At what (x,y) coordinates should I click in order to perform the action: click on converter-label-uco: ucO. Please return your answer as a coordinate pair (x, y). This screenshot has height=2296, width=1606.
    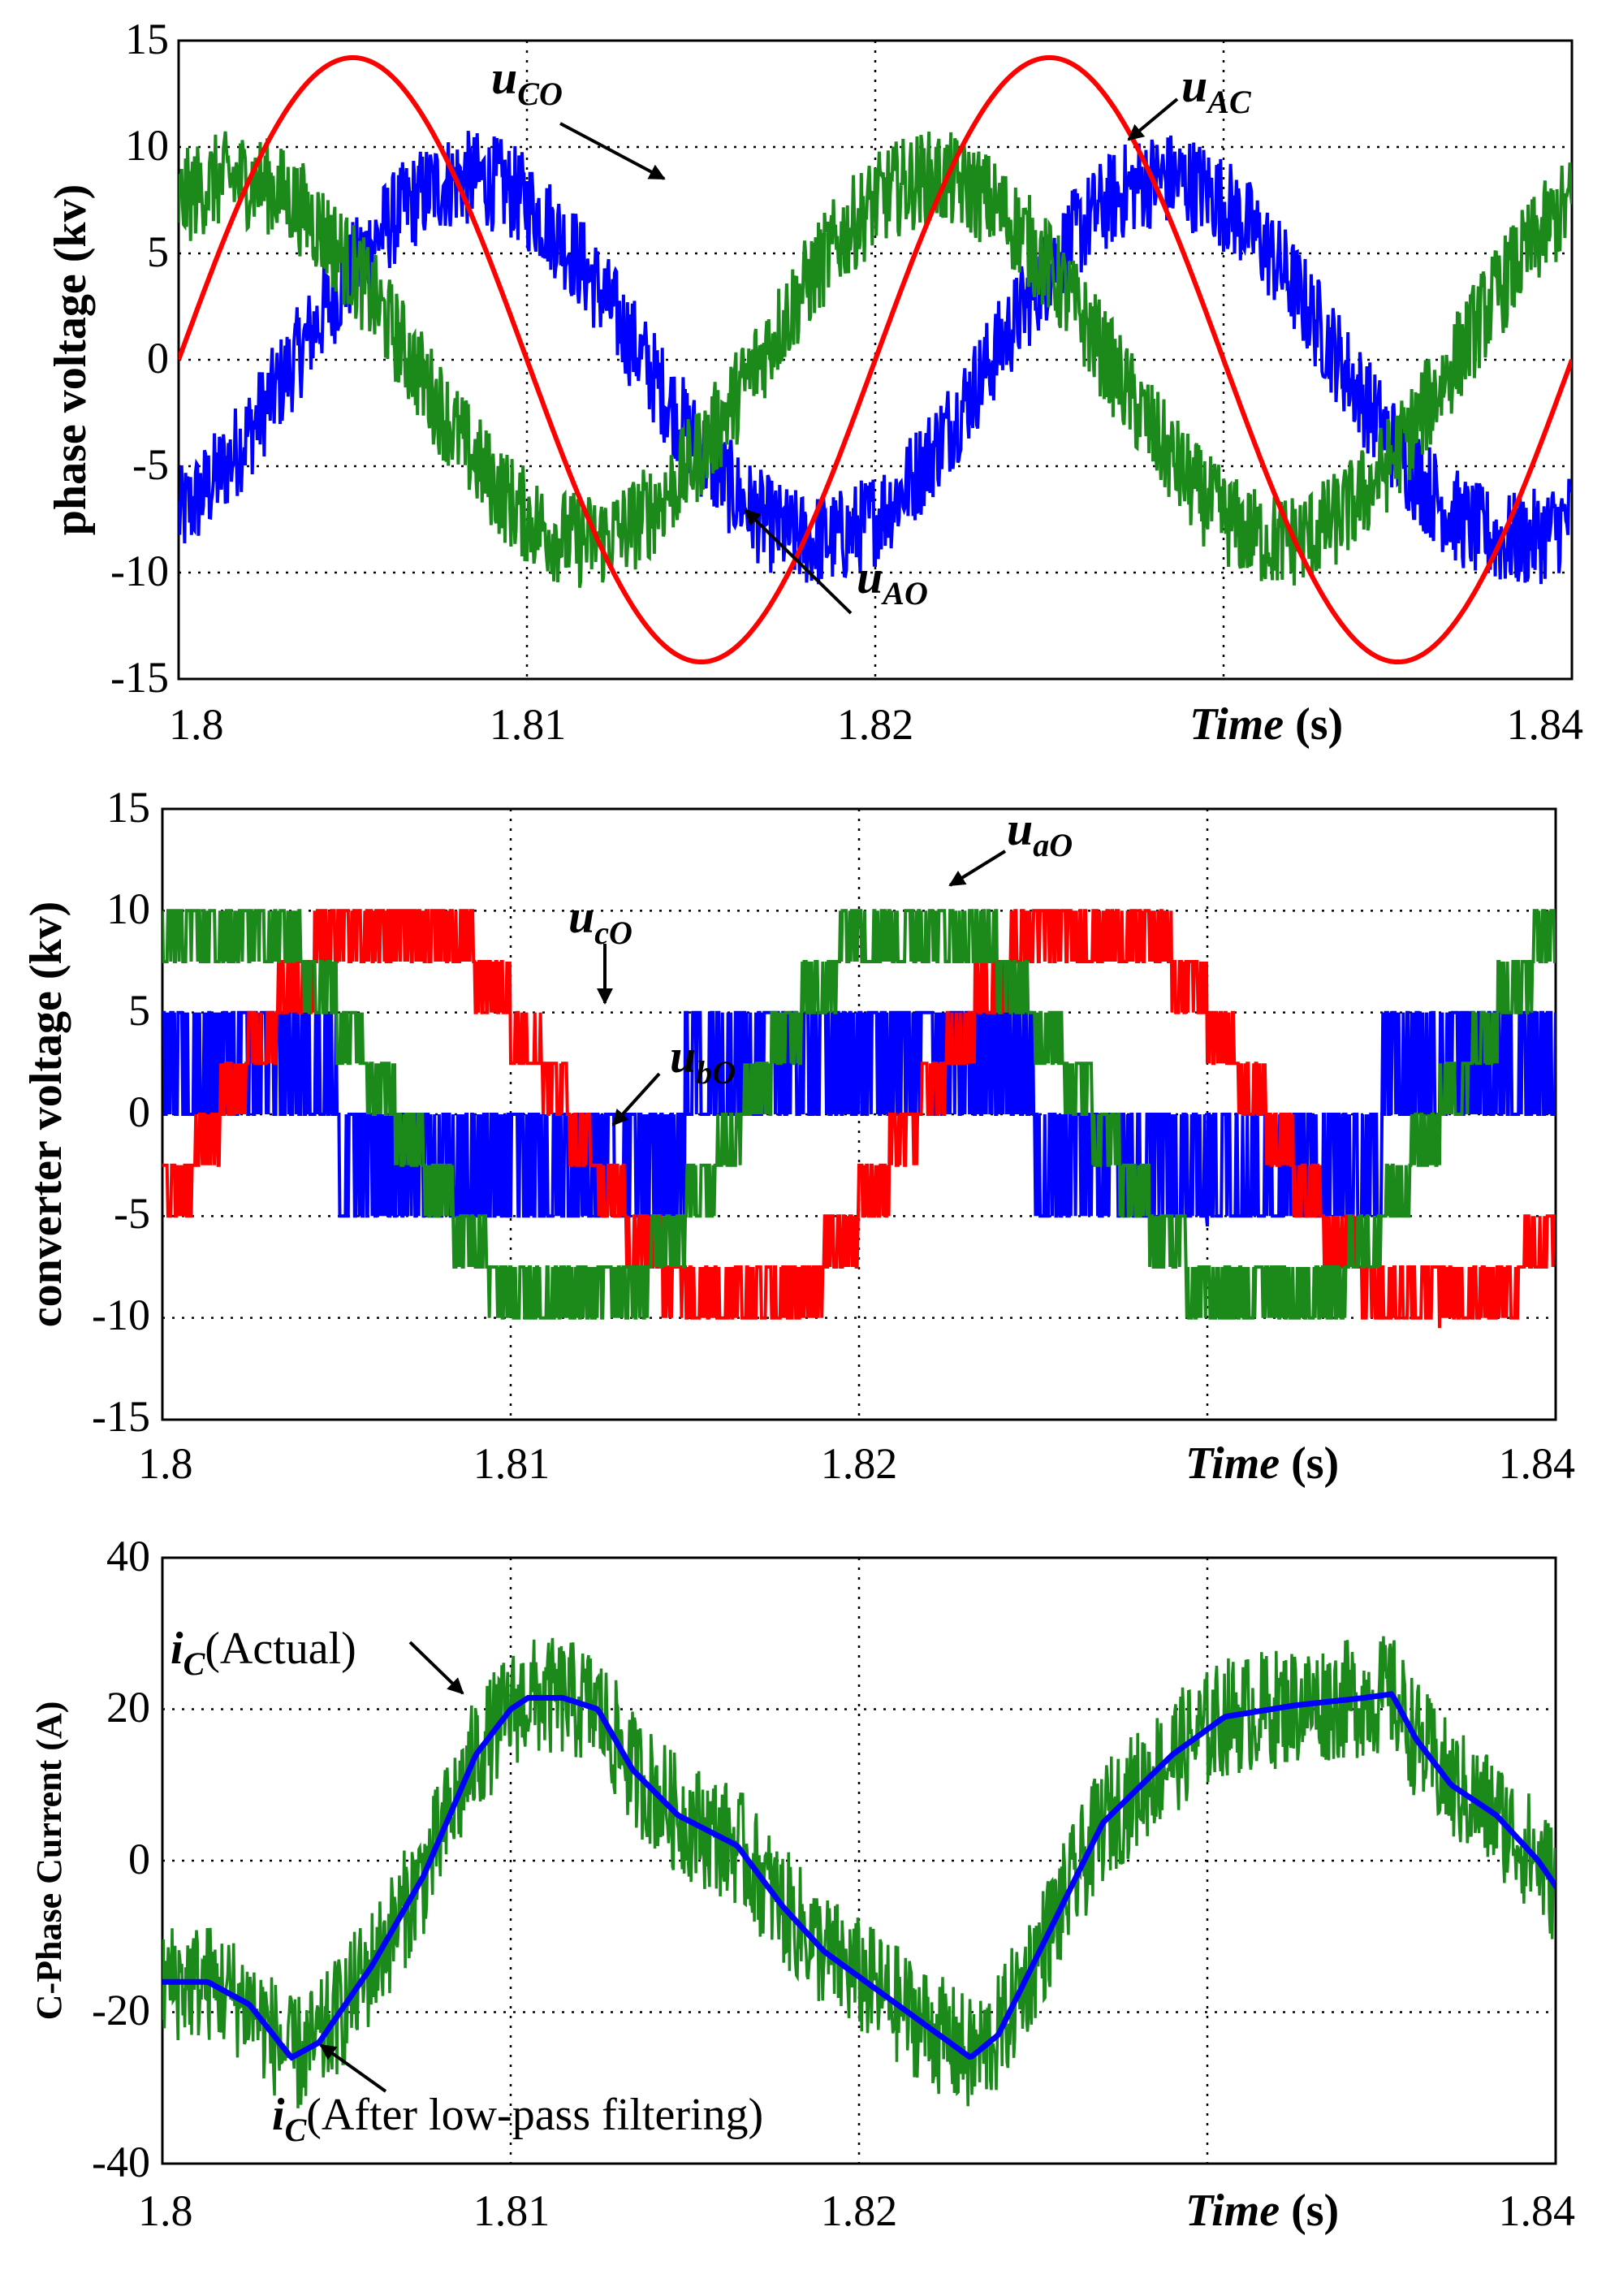
    Looking at the image, I should click on (600, 920).